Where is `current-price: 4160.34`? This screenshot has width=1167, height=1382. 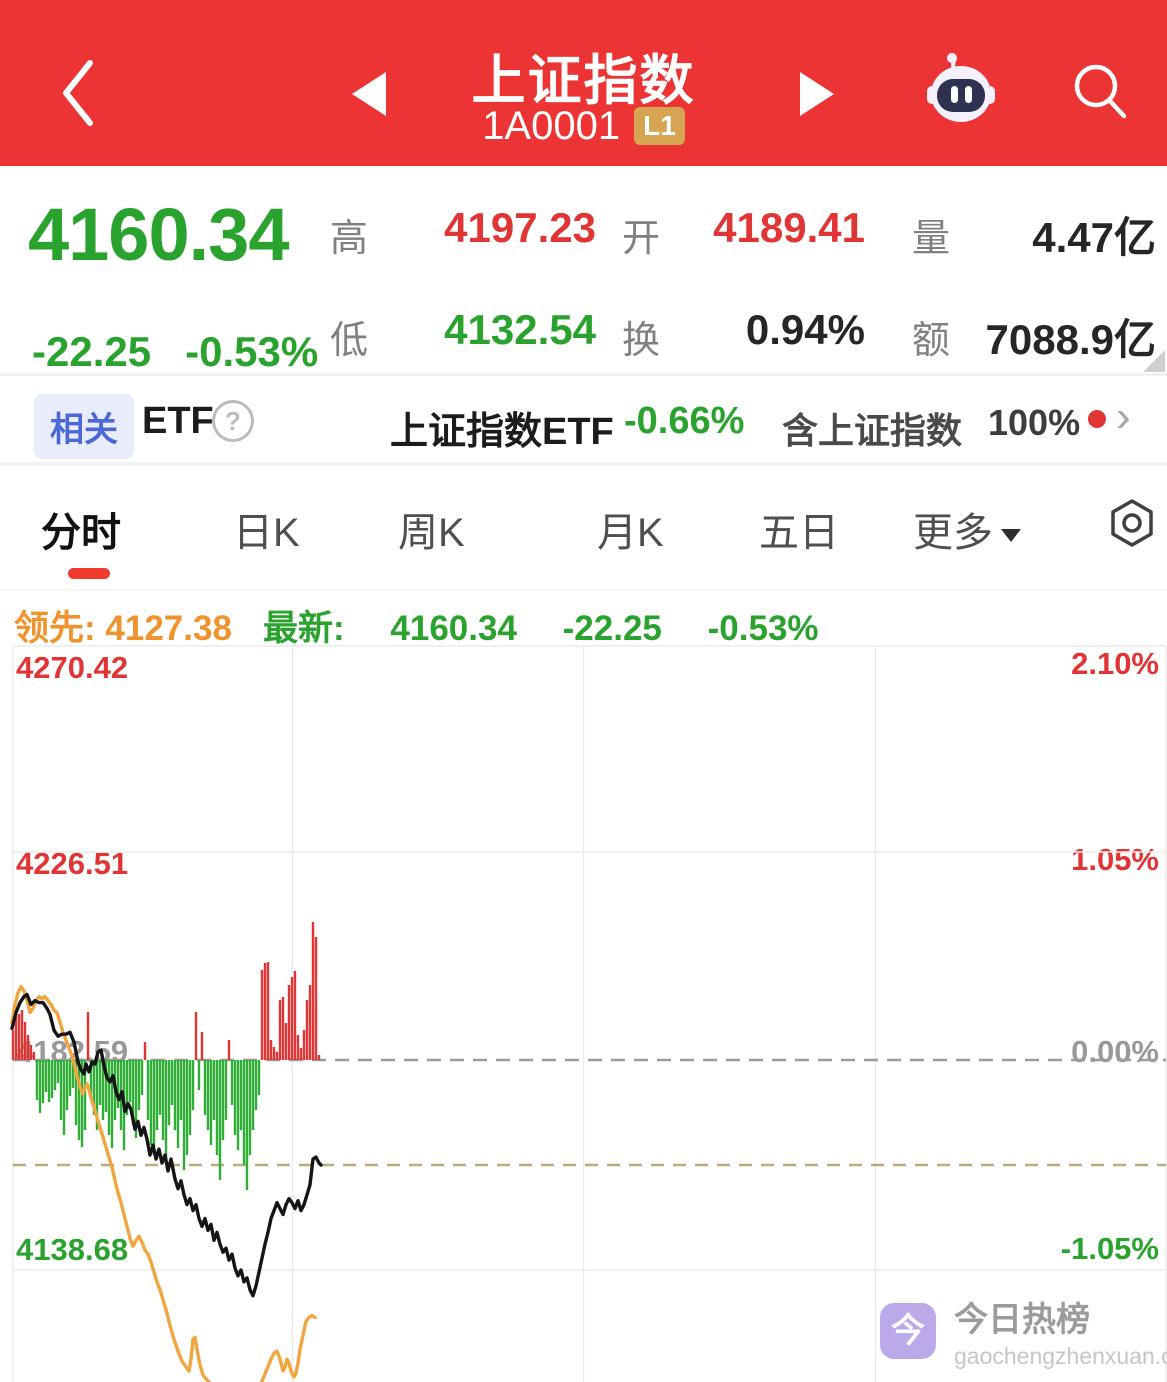 current-price: 4160.34 is located at coordinates (158, 234).